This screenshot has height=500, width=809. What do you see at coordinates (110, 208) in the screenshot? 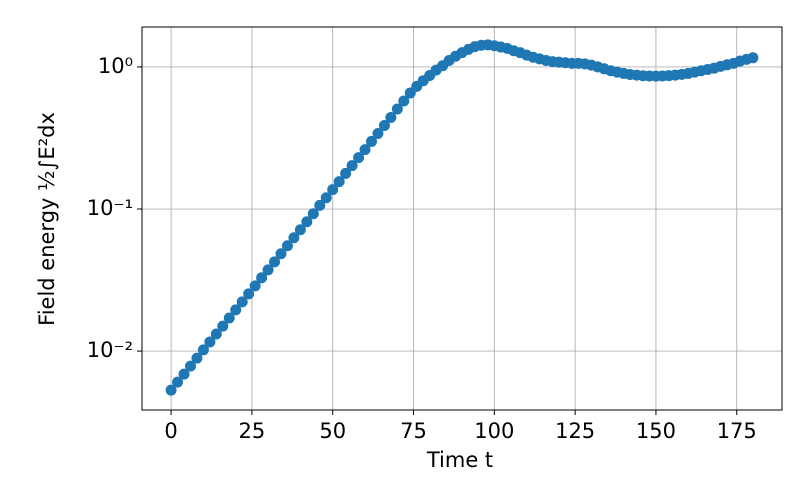
I see `y-tick-label: 10⁻¹` at bounding box center [110, 208].